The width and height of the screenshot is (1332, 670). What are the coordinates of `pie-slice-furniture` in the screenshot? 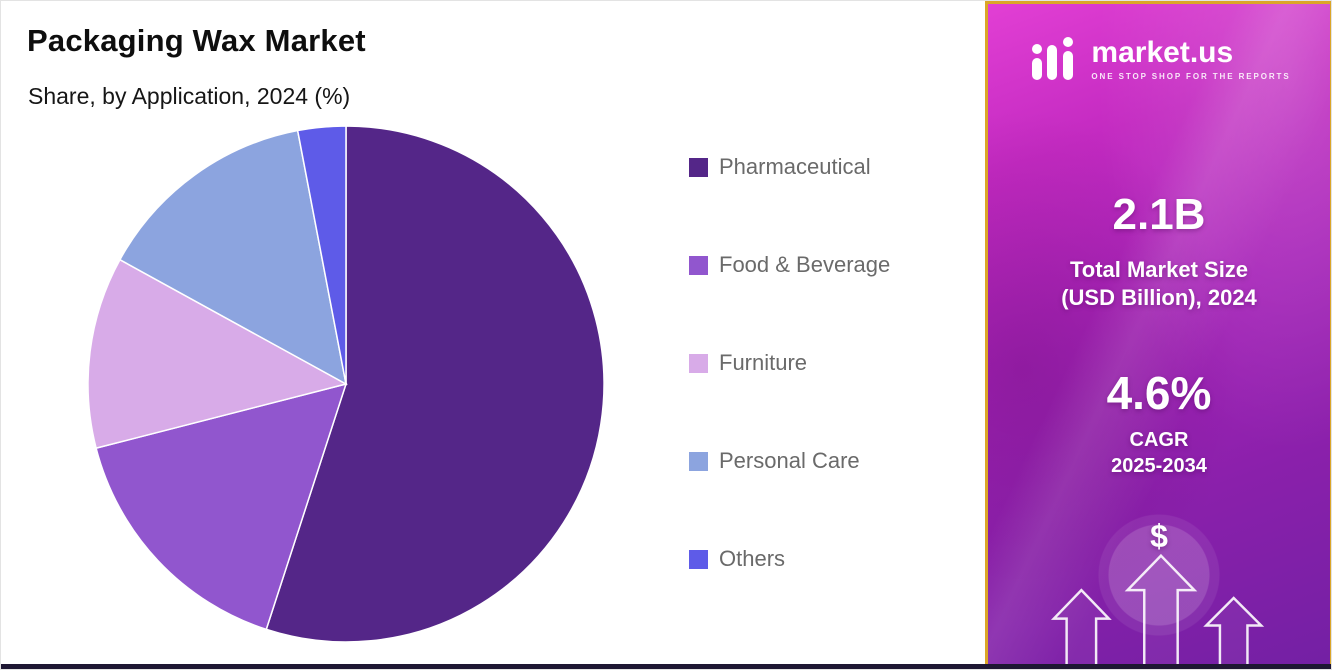 It's located at (218, 354).